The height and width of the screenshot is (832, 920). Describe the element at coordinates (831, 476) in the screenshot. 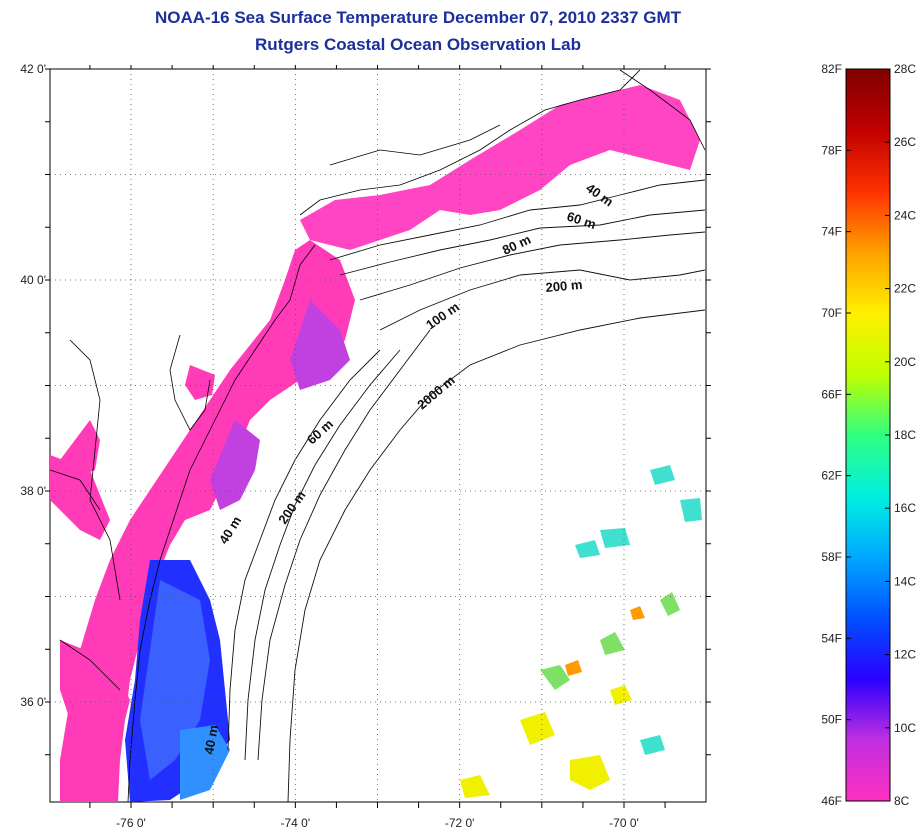

I see `colorbar-label-f: 62F` at that location.